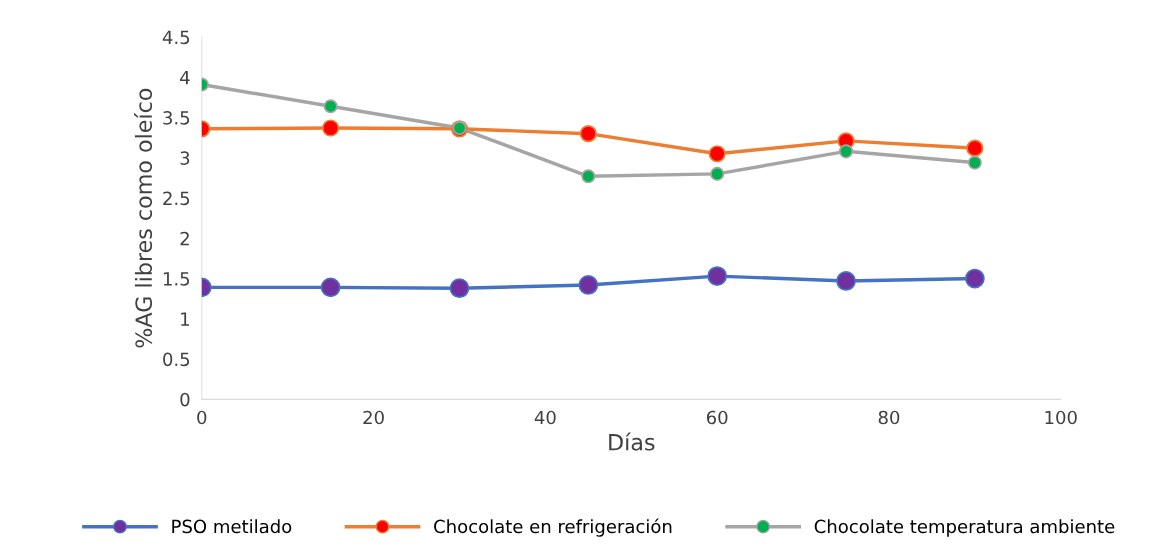  What do you see at coordinates (964, 528) in the screenshot?
I see `legend-label: Chocolate temperatura ambiente` at bounding box center [964, 528].